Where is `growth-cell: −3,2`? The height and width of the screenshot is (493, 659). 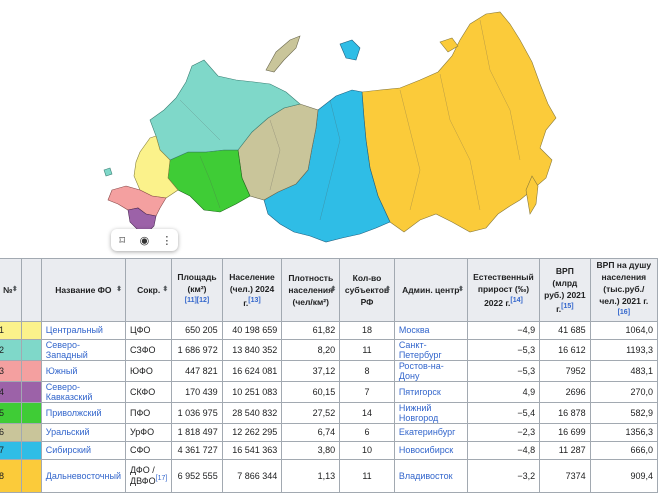 growth-cell: −3,2 is located at coordinates (503, 475).